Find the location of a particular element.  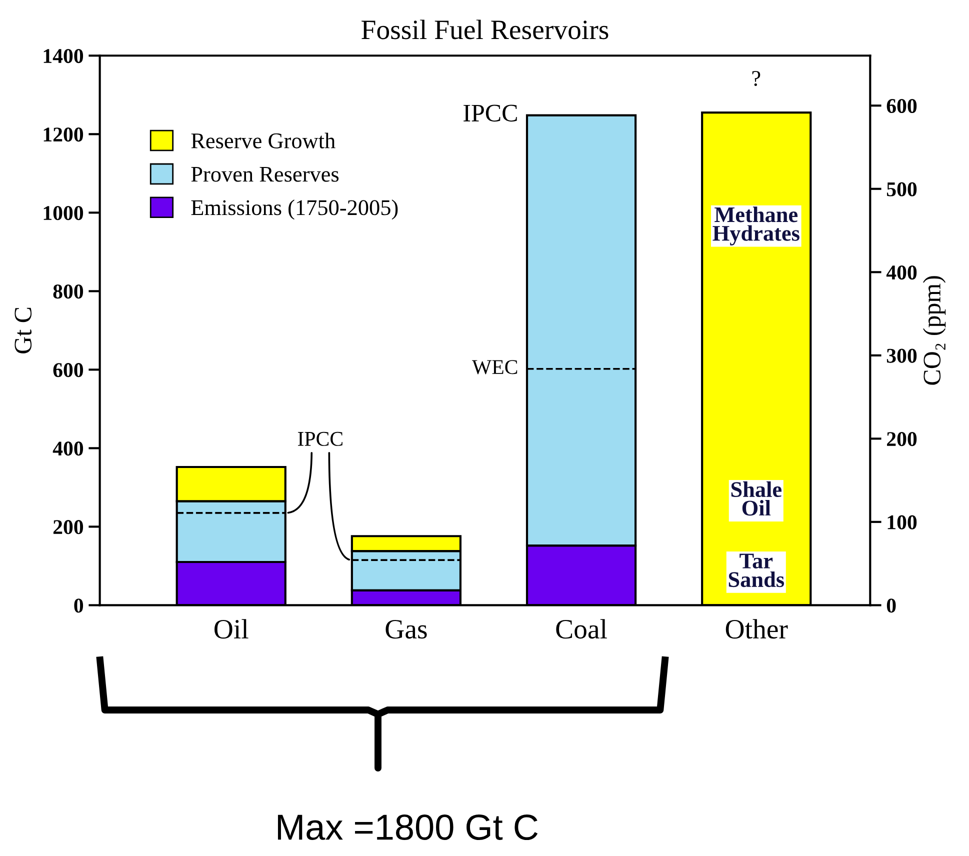

annotation: ? is located at coordinates (756, 78).